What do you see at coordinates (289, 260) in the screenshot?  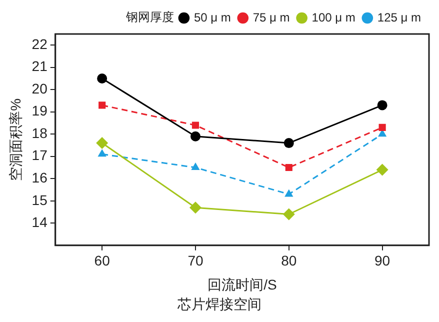 I see `x-tick-label: 80` at bounding box center [289, 260].